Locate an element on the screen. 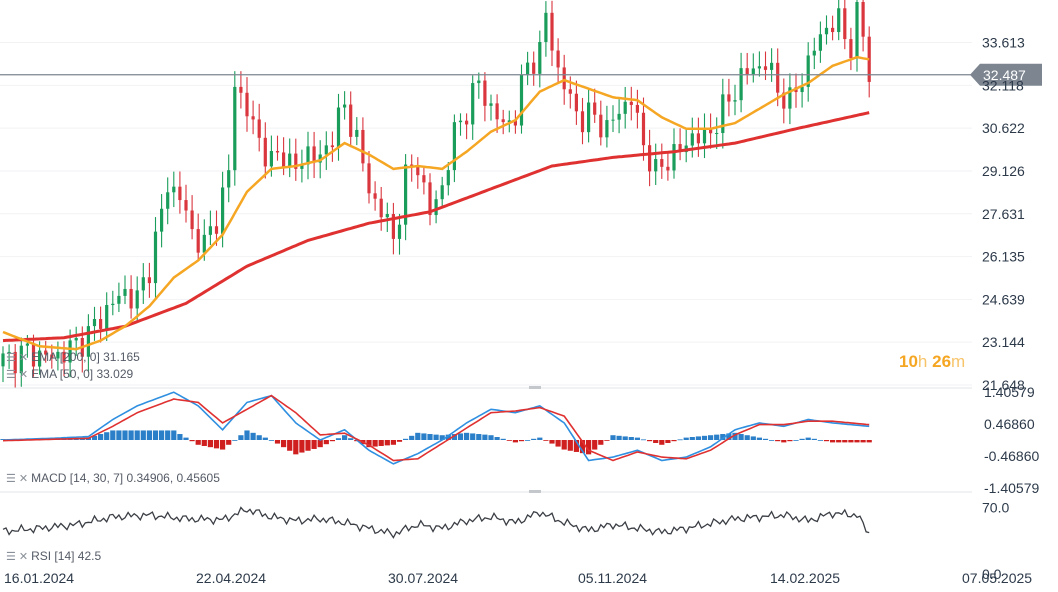 This screenshot has height=592, width=1058. legend-ema200: ☰ ✕ EMA [200, 0] 31.165 is located at coordinates (73, 357).